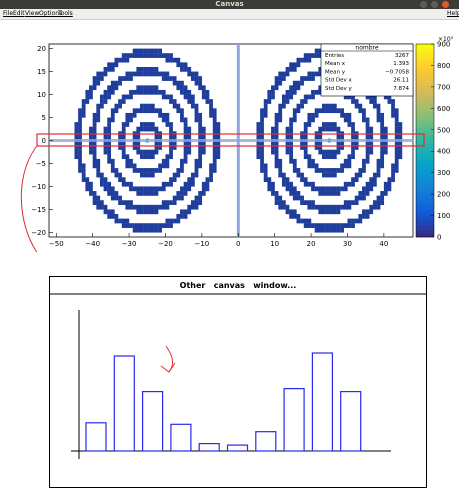  What do you see at coordinates (423, 4) in the screenshot?
I see `minimize-button` at bounding box center [423, 4].